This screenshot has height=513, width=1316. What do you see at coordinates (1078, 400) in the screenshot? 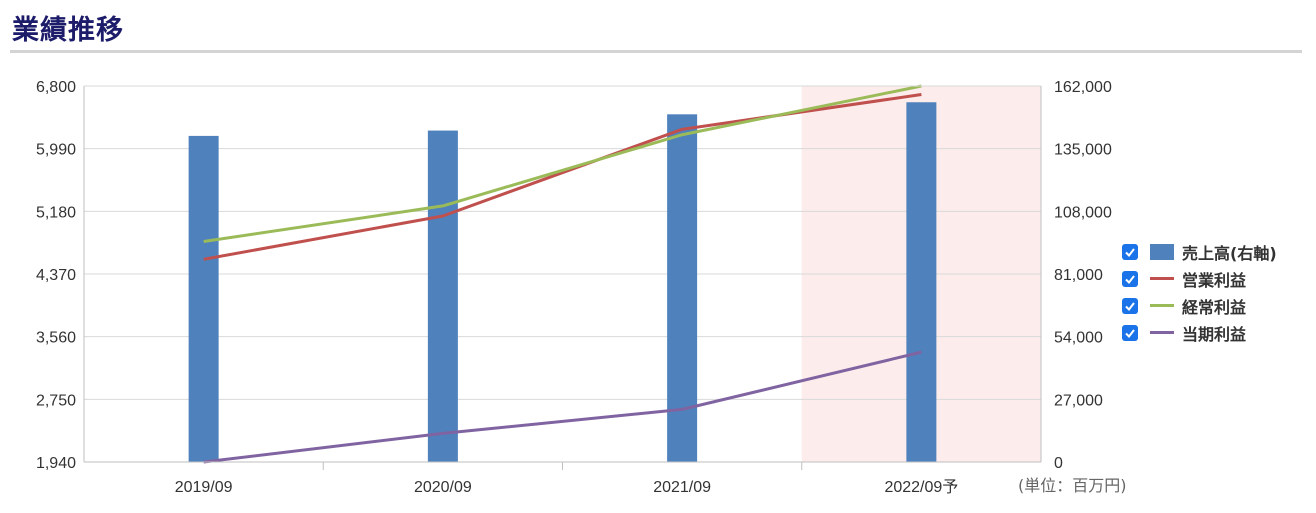
I see `right-axis-tick-label: 27,000` at bounding box center [1078, 400].